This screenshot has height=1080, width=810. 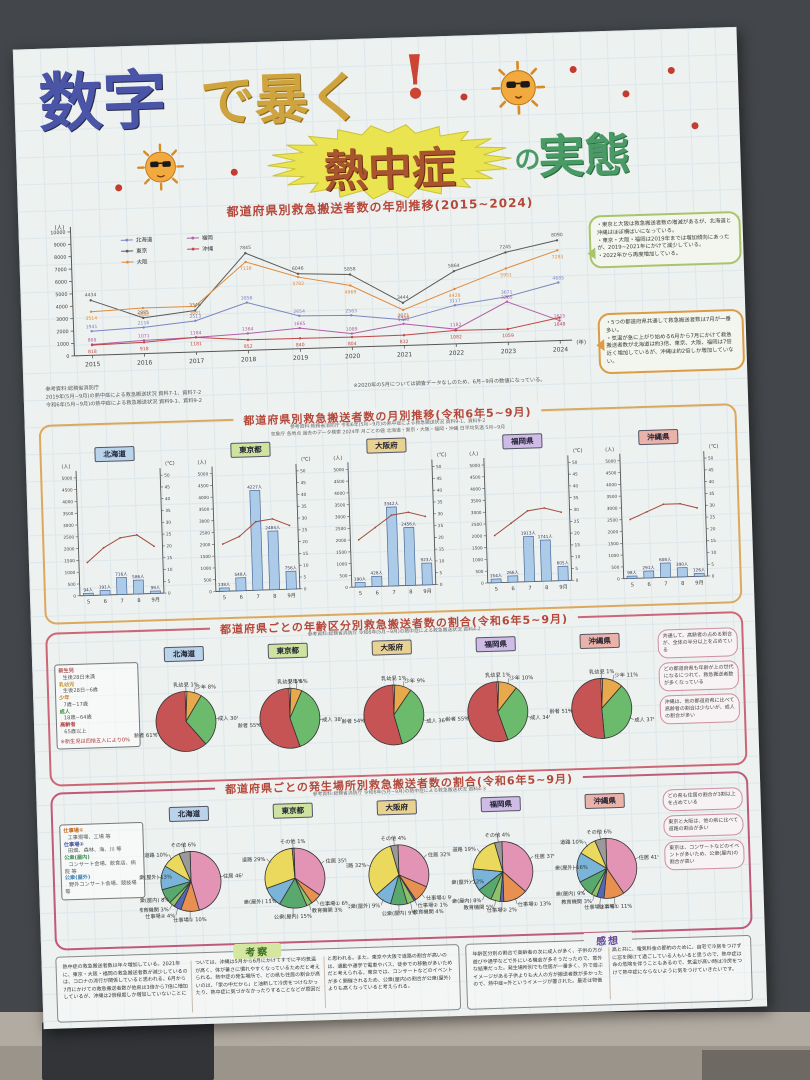 I want to click on svg-text: 15, so click(x=306, y=553).